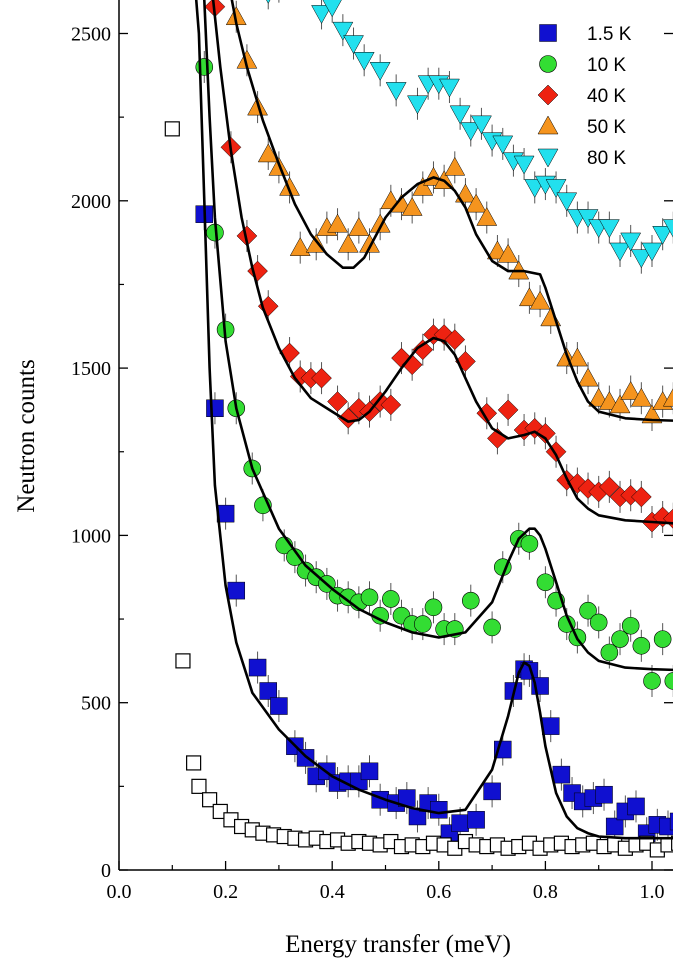  What do you see at coordinates (26, 435) in the screenshot?
I see `y-axis-title: Neutron counts` at bounding box center [26, 435].